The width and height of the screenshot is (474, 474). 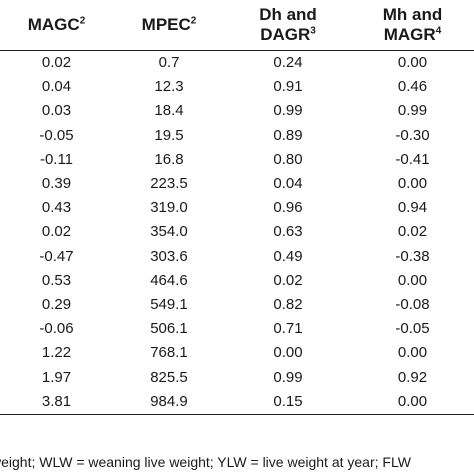 What do you see at coordinates (56, 25) in the screenshot?
I see `header-magc: MAGC2` at bounding box center [56, 25].